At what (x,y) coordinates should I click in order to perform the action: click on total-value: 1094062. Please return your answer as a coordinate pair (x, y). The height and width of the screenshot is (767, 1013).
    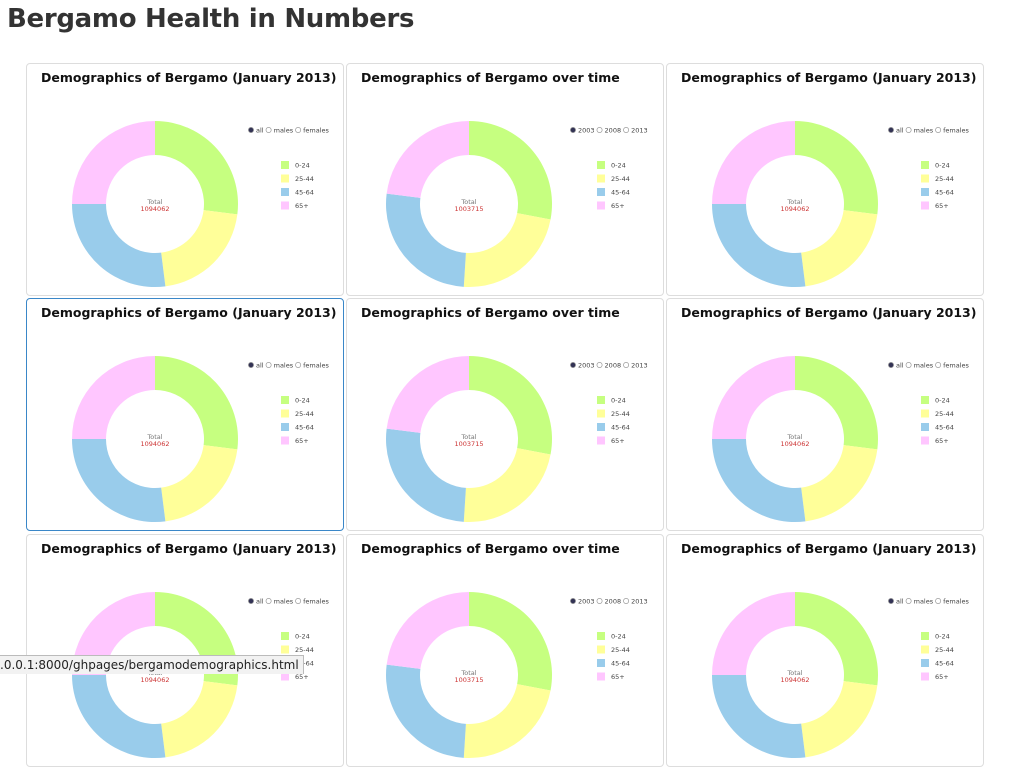
    Looking at the image, I should click on (155, 680).